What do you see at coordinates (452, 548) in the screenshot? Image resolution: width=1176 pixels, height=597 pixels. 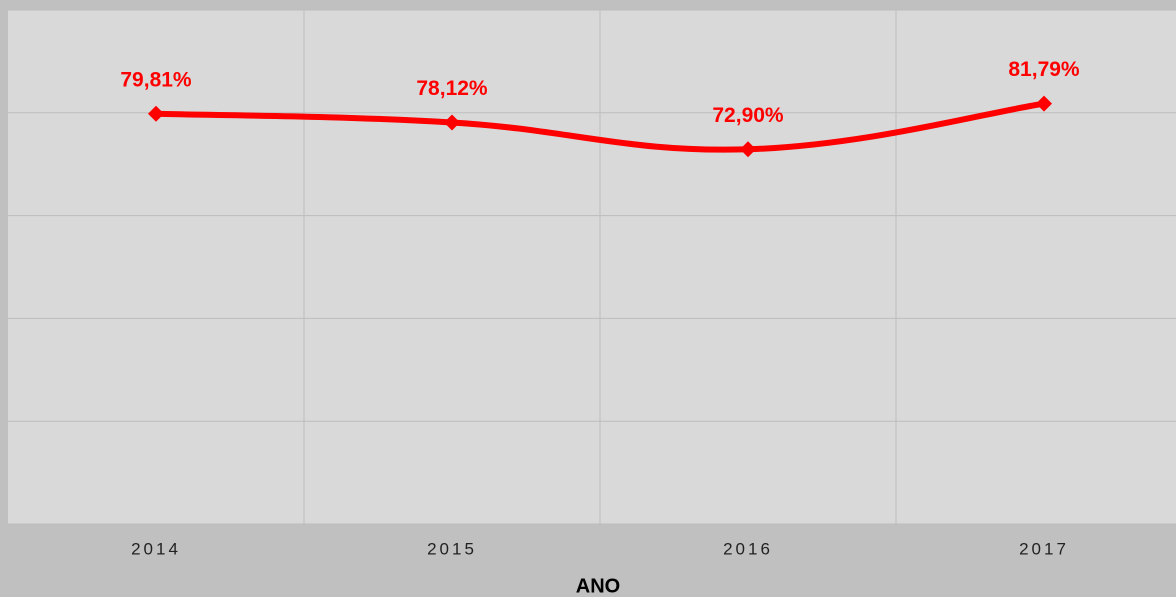 I see `x-tick-label: 2015` at bounding box center [452, 548].